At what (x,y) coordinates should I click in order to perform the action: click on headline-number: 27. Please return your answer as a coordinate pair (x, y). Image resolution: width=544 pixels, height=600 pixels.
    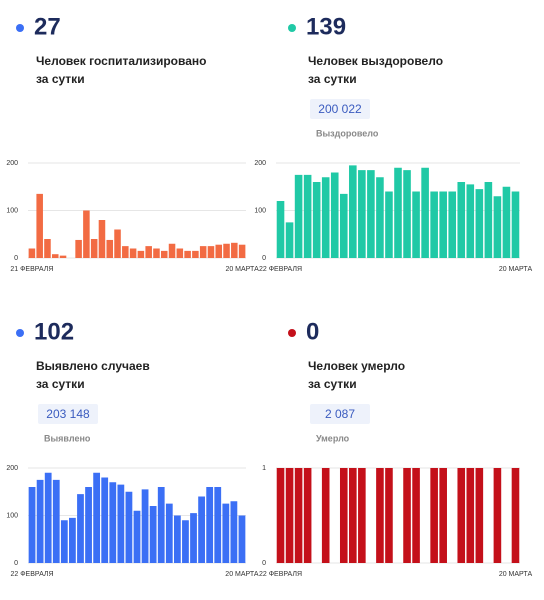
    Looking at the image, I should click on (47, 26).